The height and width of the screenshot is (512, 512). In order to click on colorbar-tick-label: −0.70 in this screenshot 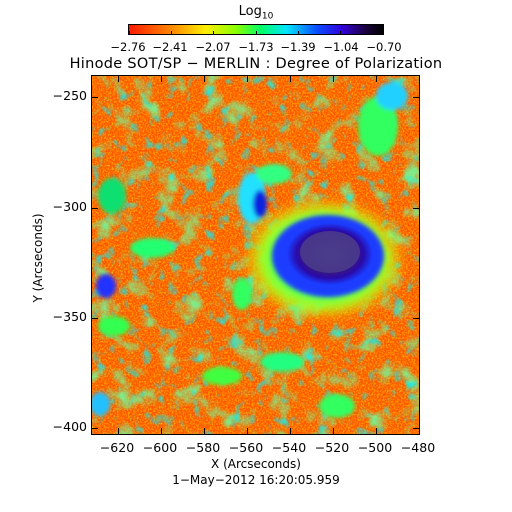, I will do `click(384, 47)`.